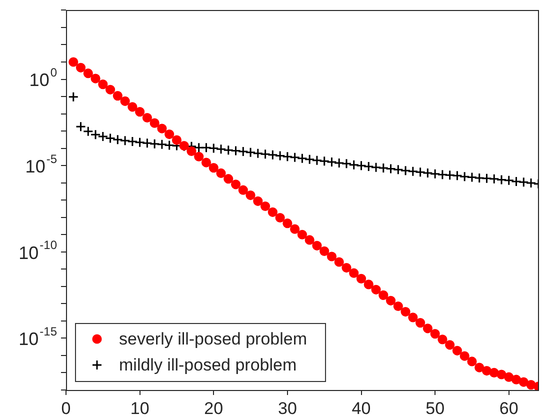  What do you see at coordinates (208, 365) in the screenshot?
I see `legend-label: mildly ill-posed problem` at bounding box center [208, 365].